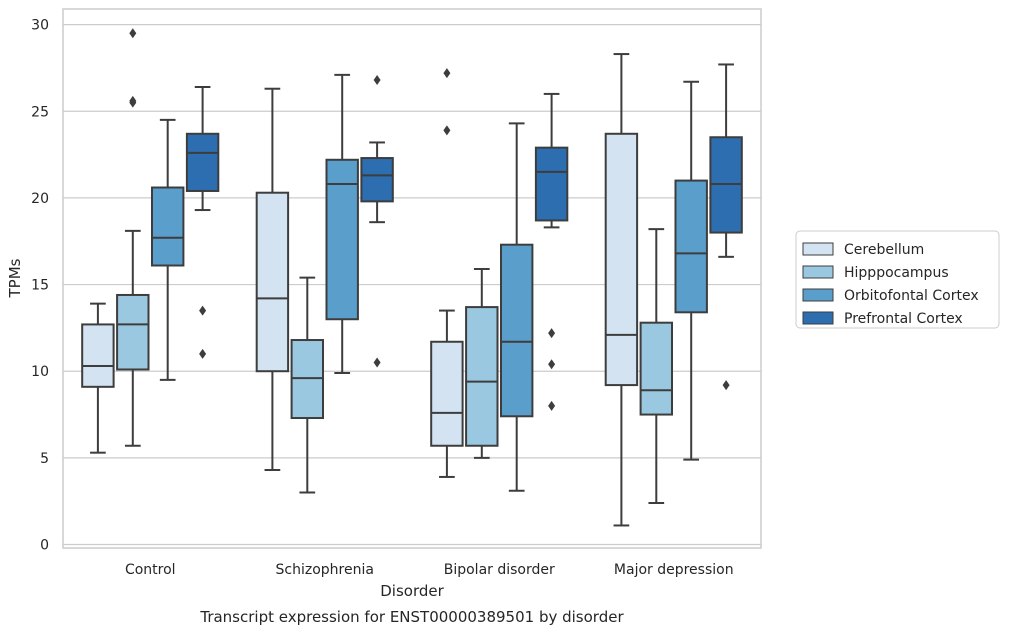 This screenshot has width=1009, height=634. What do you see at coordinates (44, 546) in the screenshot?
I see `y-tick-label: 0` at bounding box center [44, 546].